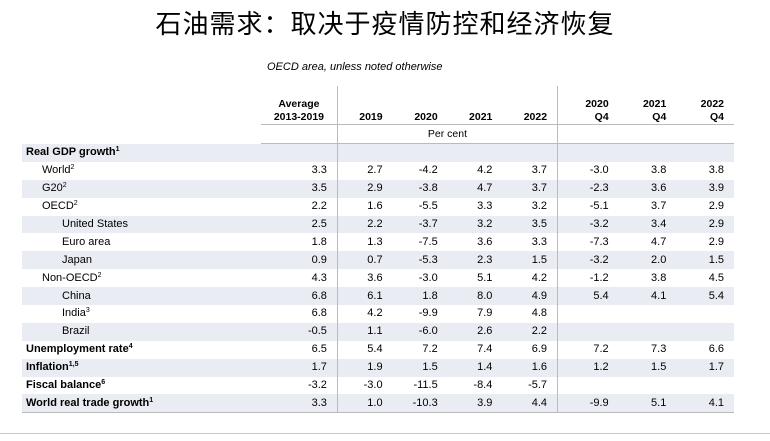 Image resolution: width=770 pixels, height=441 pixels. What do you see at coordinates (420, 404) in the screenshot?
I see `table-cell: -10.3` at bounding box center [420, 404].